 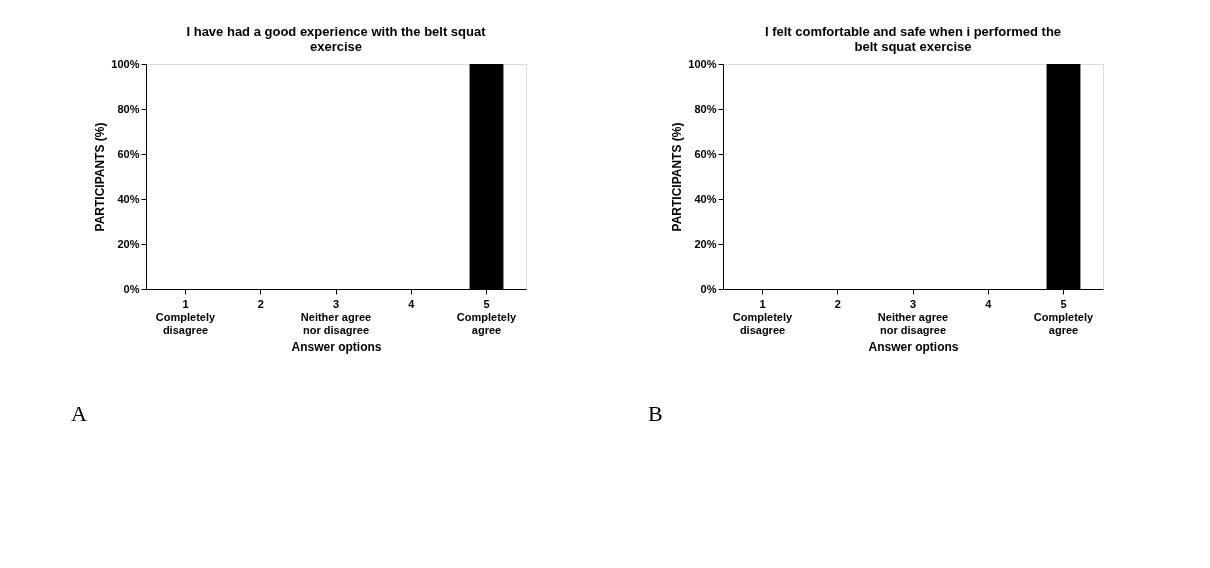 What do you see at coordinates (79, 413) in the screenshot?
I see `text: A` at bounding box center [79, 413].